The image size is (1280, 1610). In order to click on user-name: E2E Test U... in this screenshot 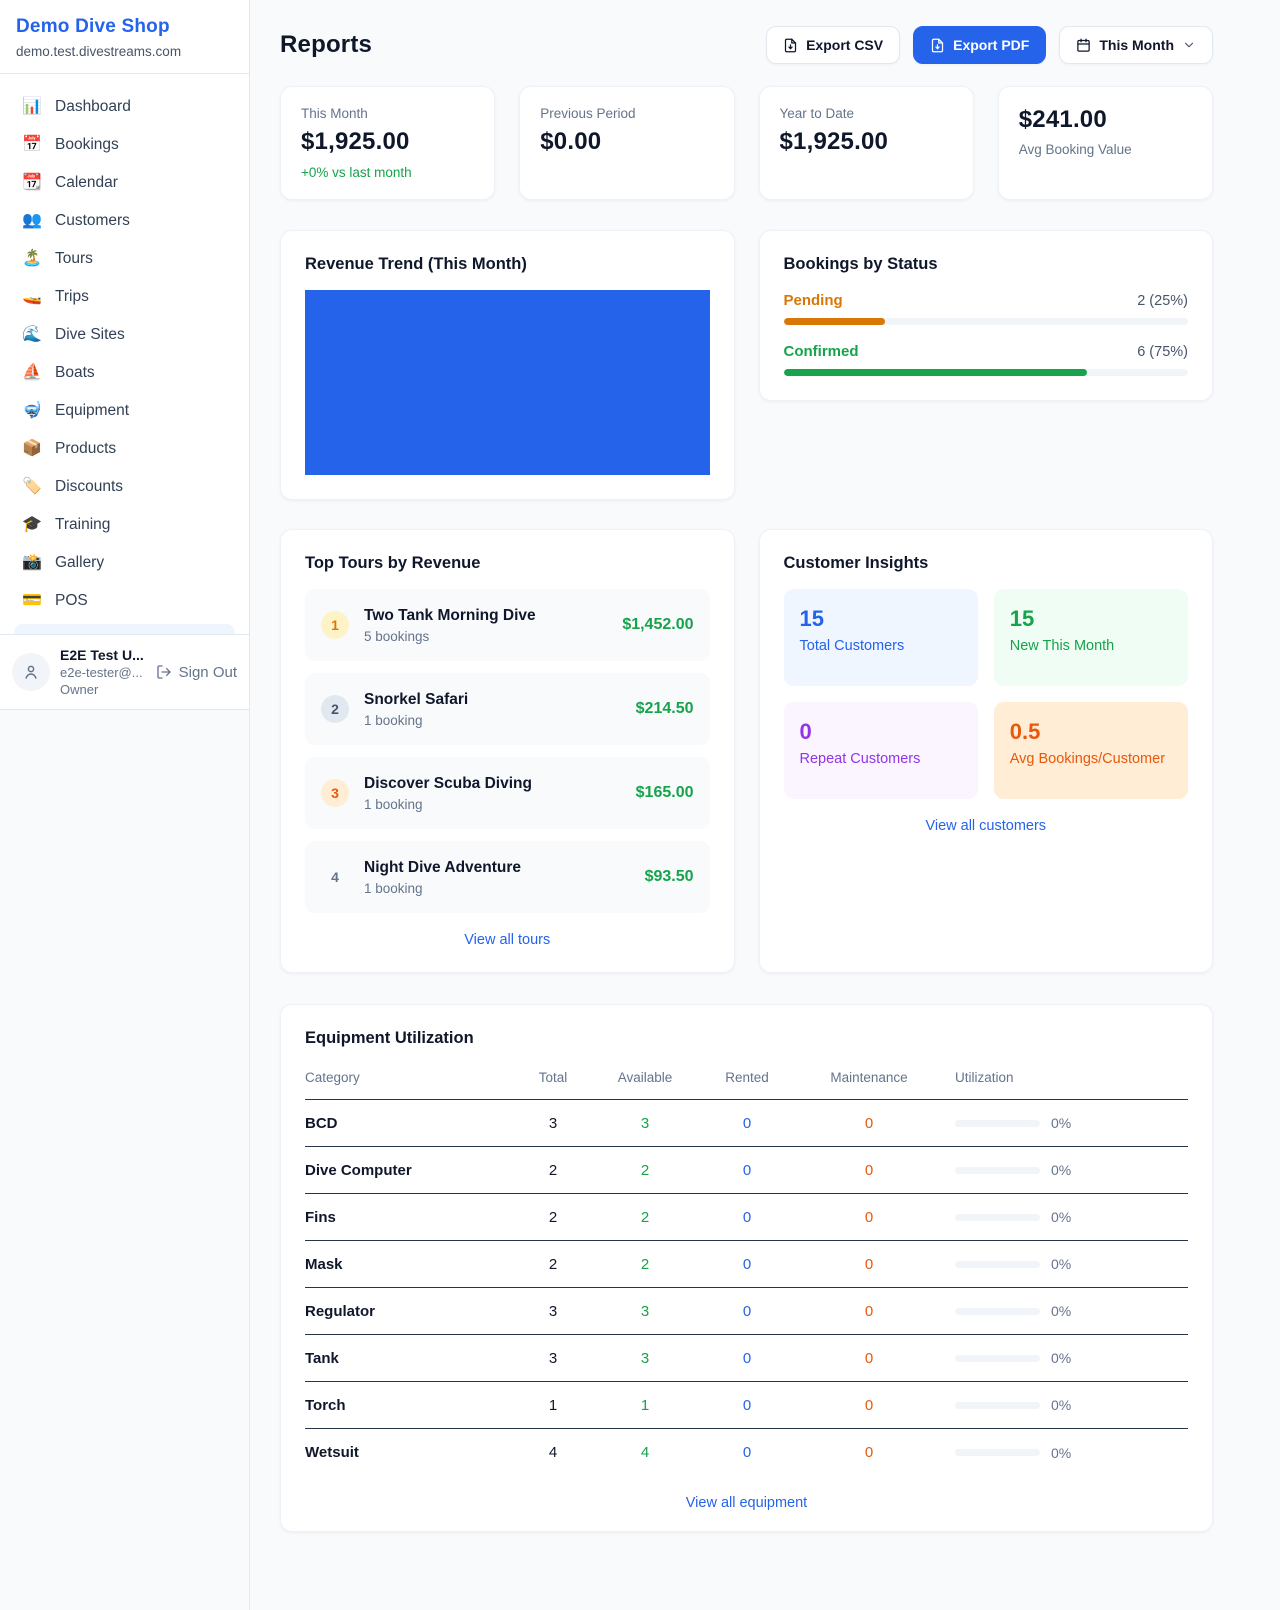, I will do `click(102, 655)`.